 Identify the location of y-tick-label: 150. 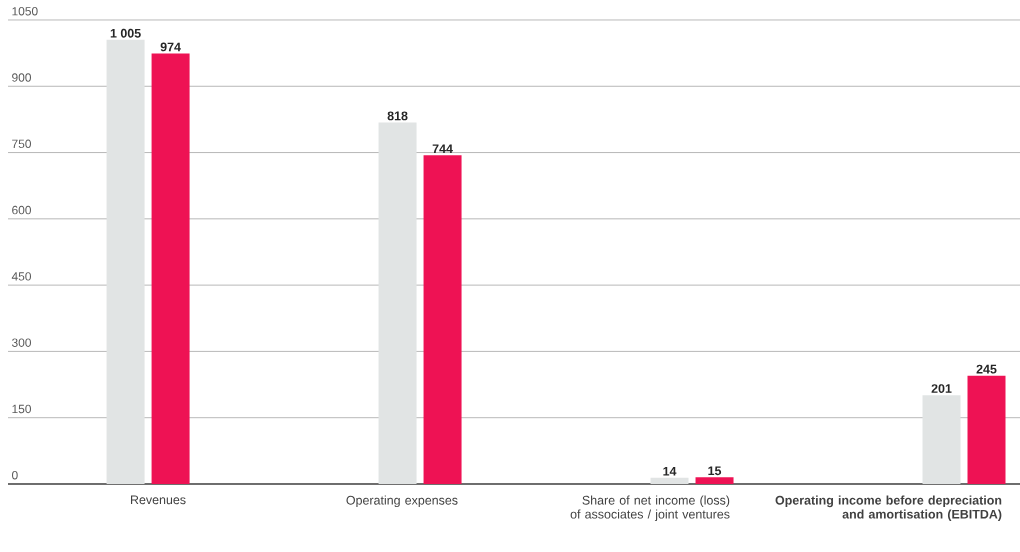
(22, 409).